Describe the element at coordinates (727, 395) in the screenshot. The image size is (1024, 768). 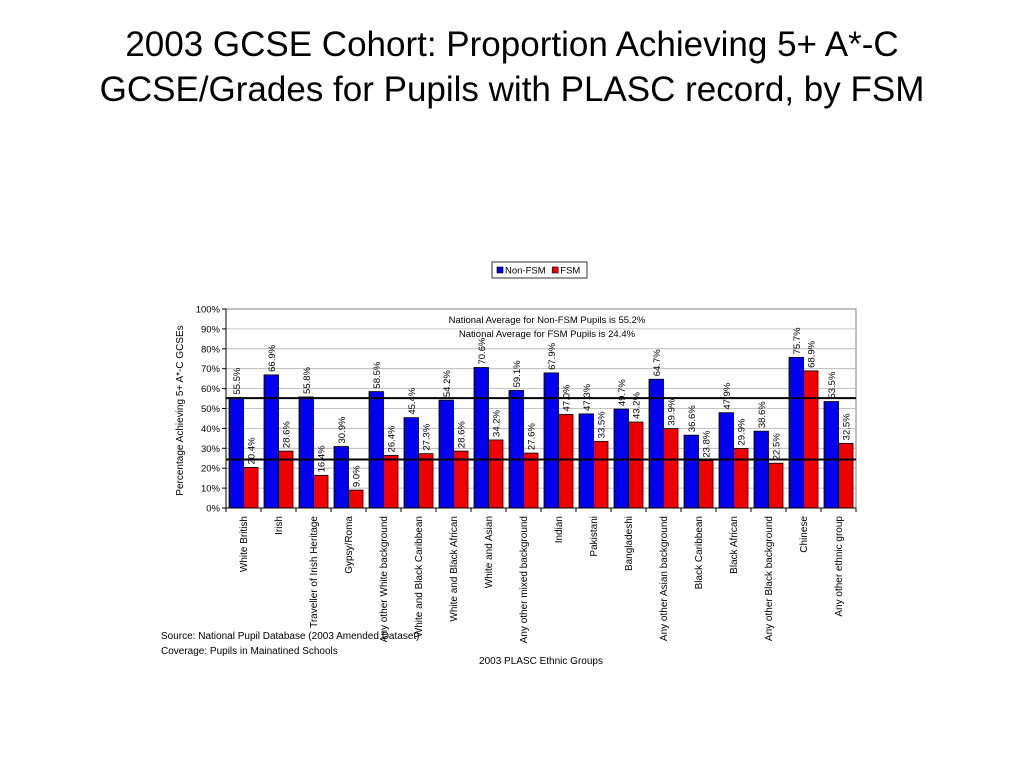
I see `bar-value-label: 47.9%` at that location.